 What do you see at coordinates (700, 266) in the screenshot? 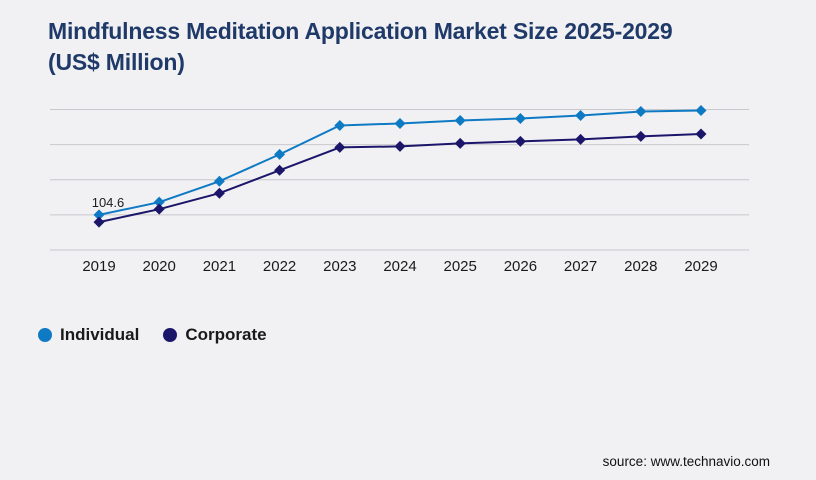
I see `x-axis-label-2029: 2029` at bounding box center [700, 266].